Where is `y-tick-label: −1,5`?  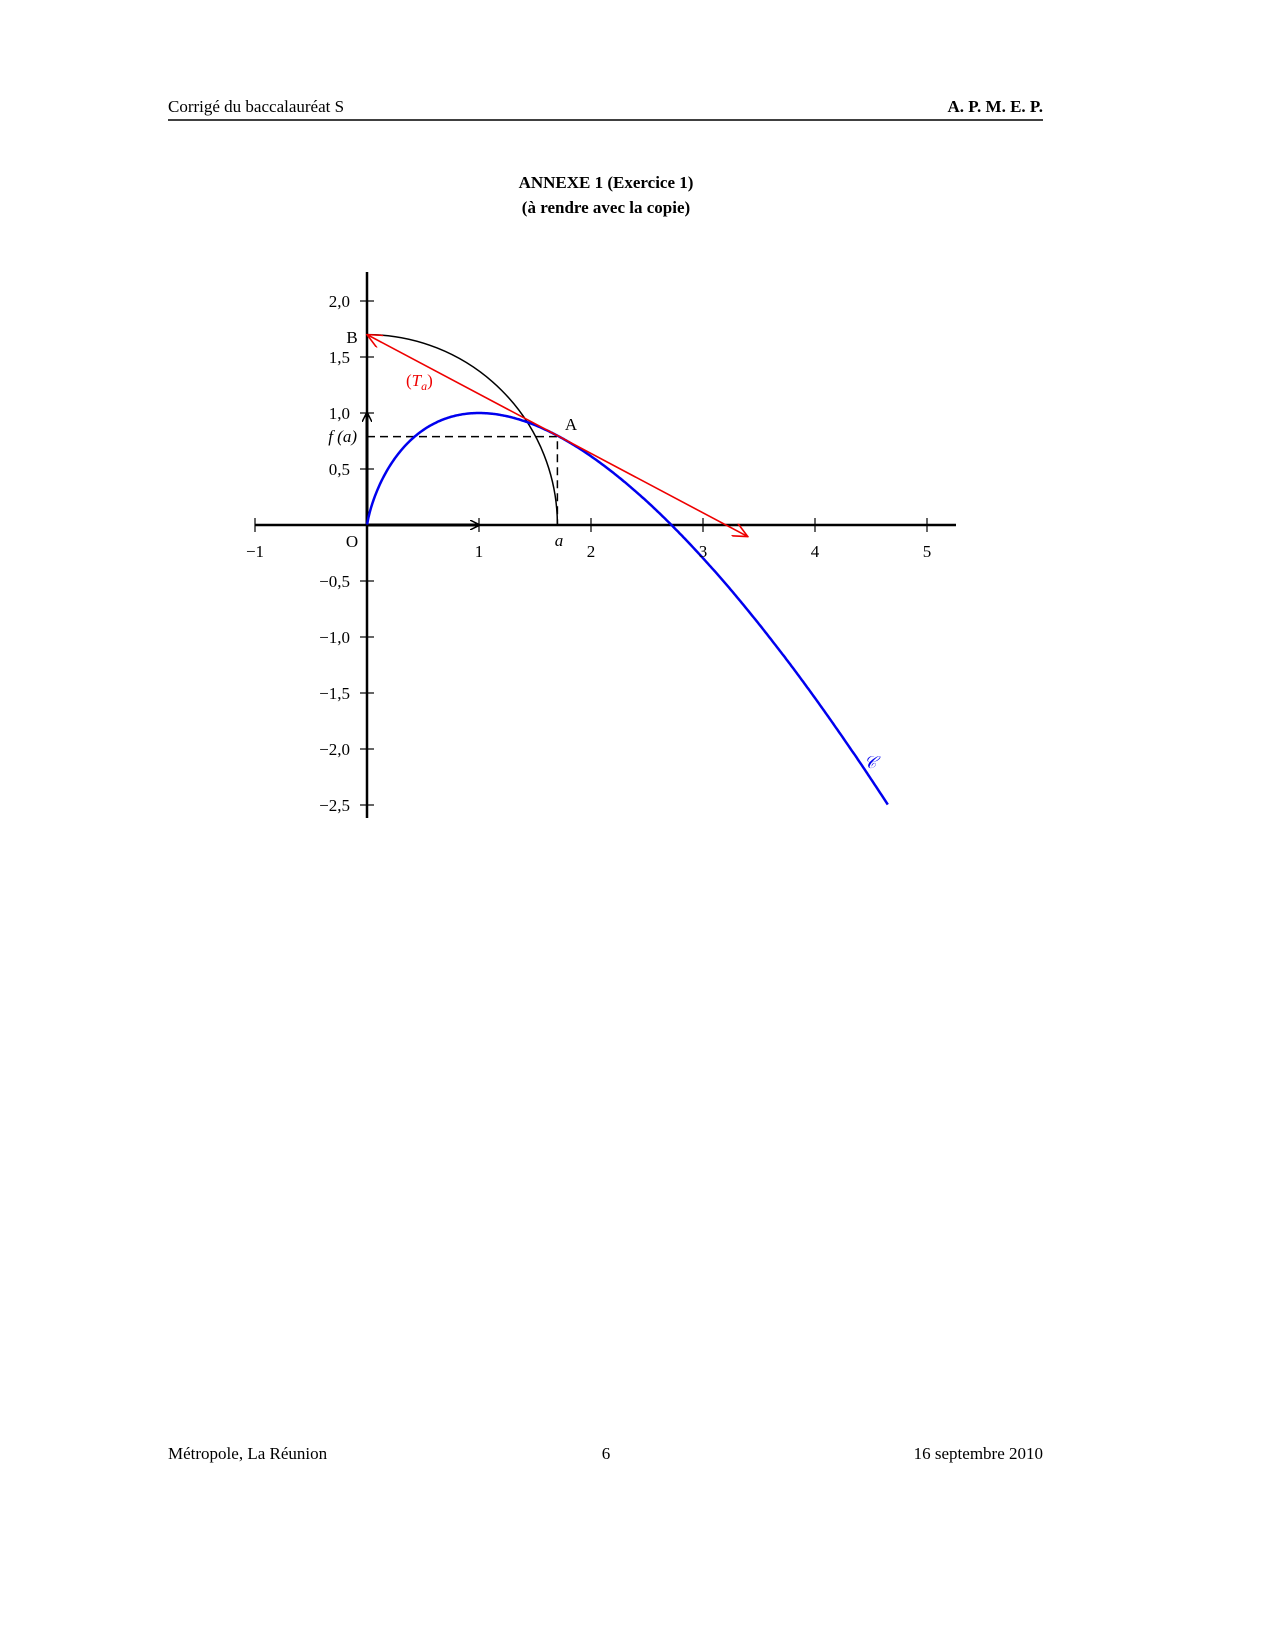 y-tick-label: −1,5 is located at coordinates (334, 693).